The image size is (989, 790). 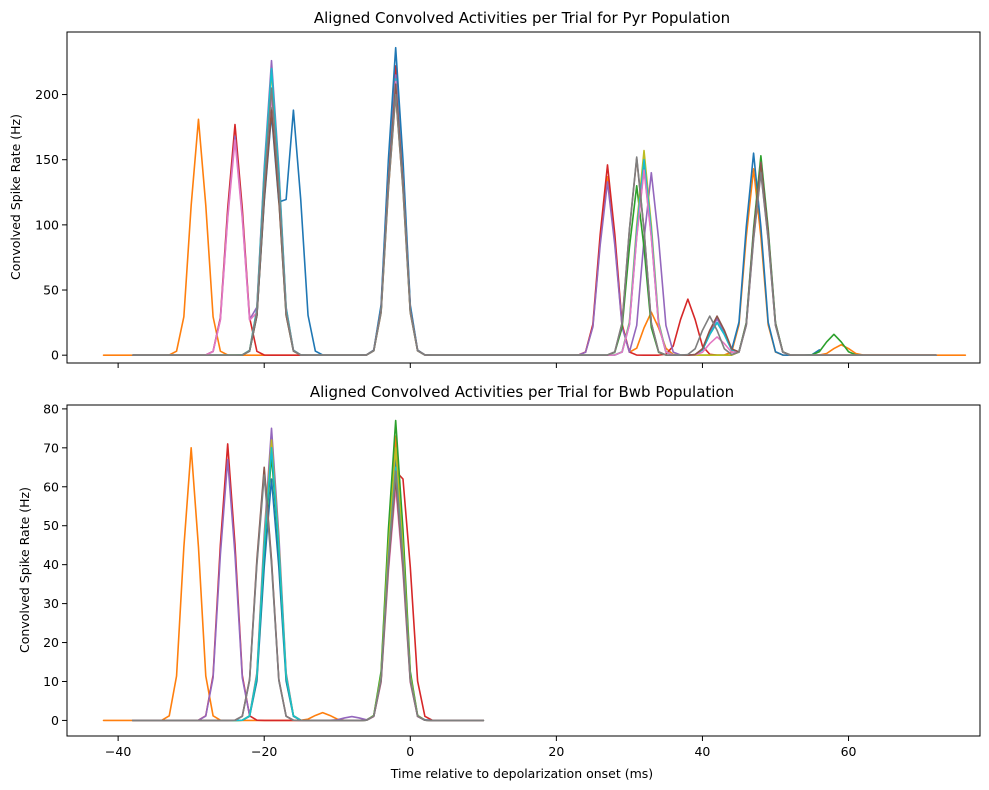 What do you see at coordinates (47, 94) in the screenshot?
I see `y-tick-label: 200` at bounding box center [47, 94].